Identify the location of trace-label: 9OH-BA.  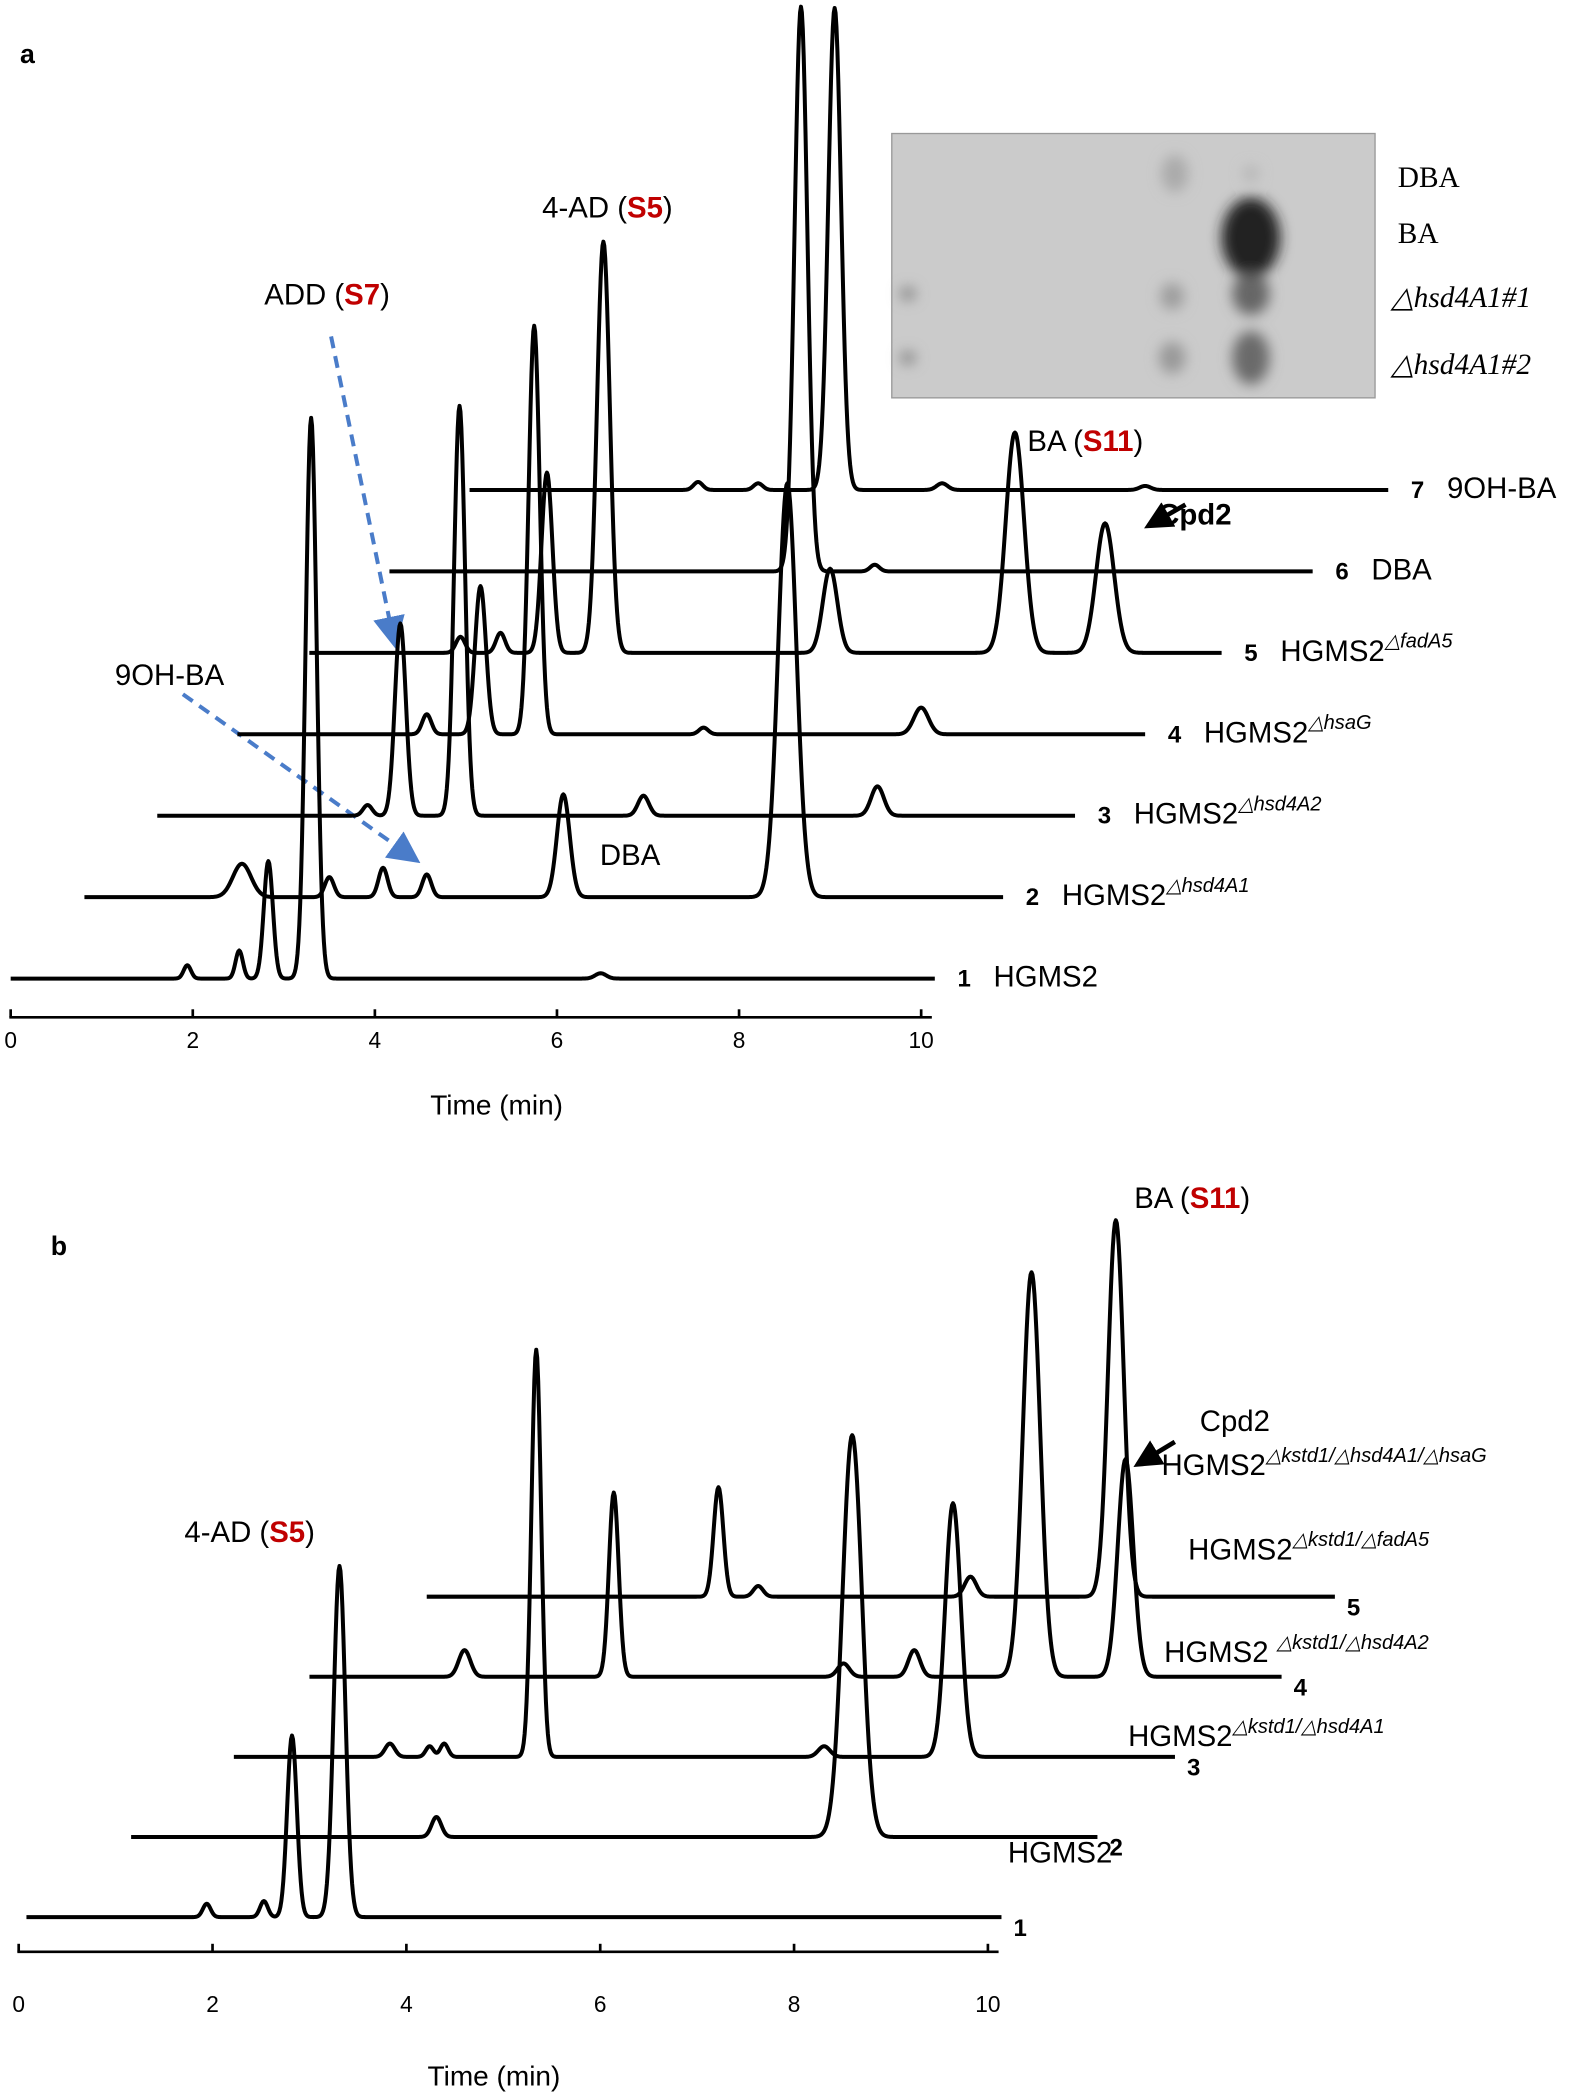
(1502, 488).